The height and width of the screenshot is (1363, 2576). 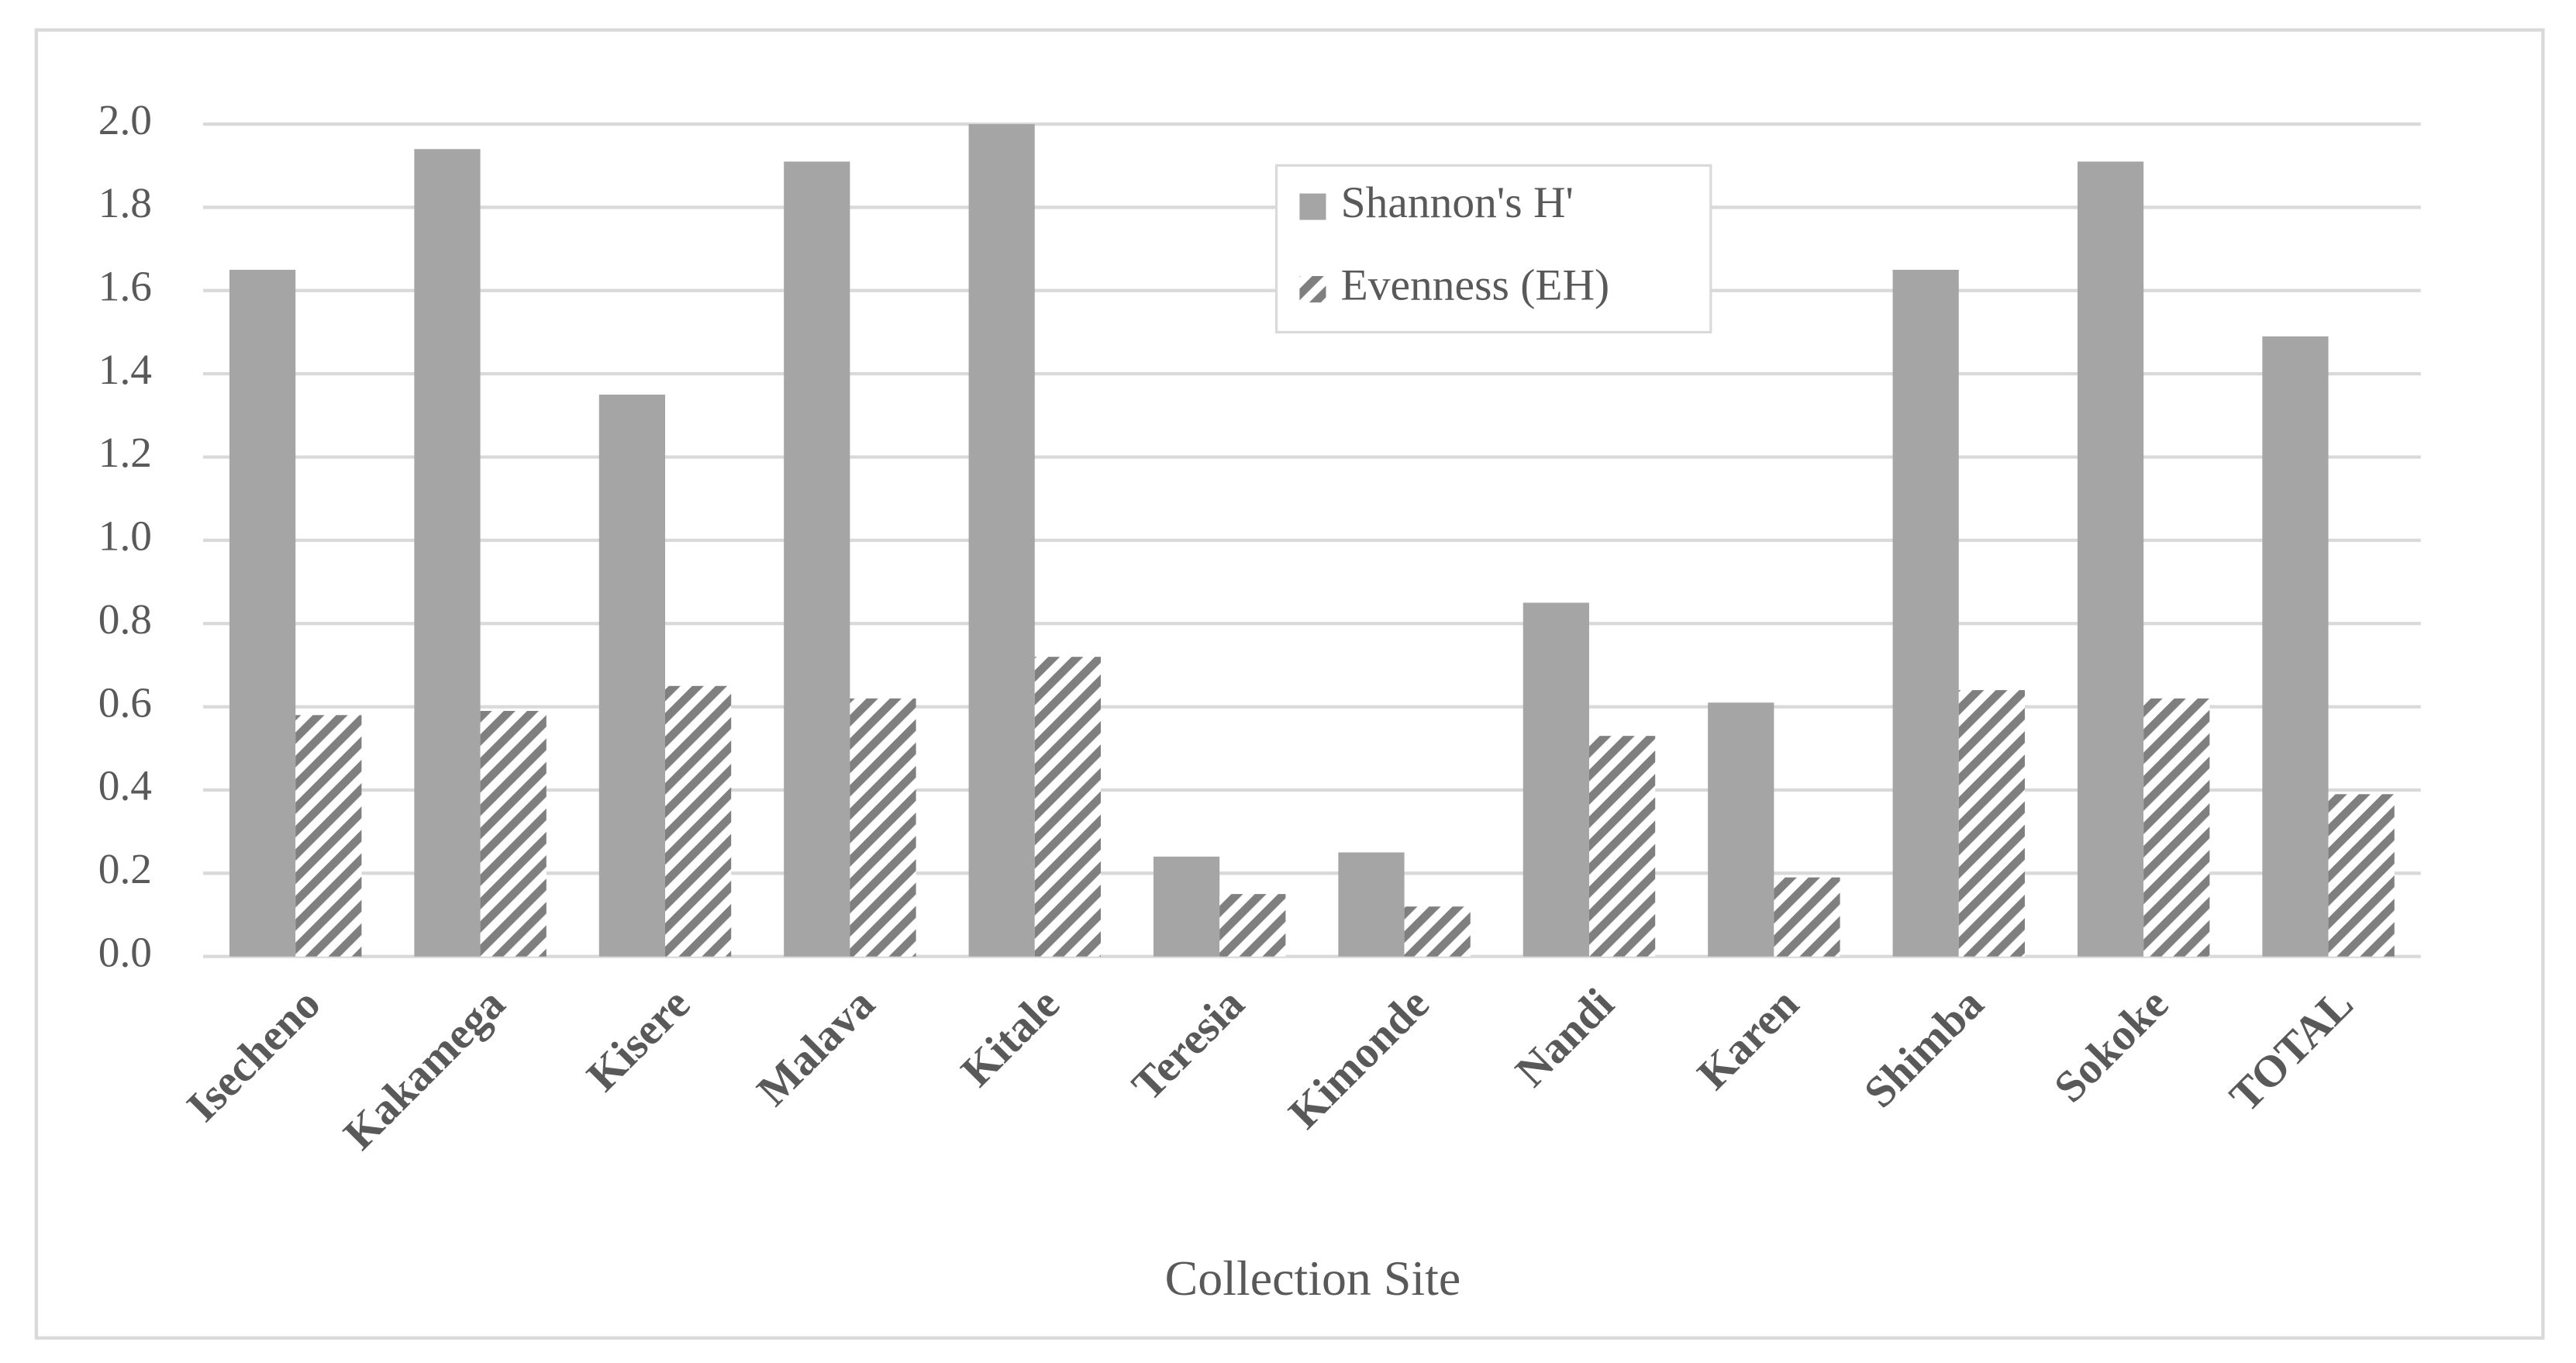 What do you see at coordinates (125, 452) in the screenshot?
I see `y-tick-label: 1.2` at bounding box center [125, 452].